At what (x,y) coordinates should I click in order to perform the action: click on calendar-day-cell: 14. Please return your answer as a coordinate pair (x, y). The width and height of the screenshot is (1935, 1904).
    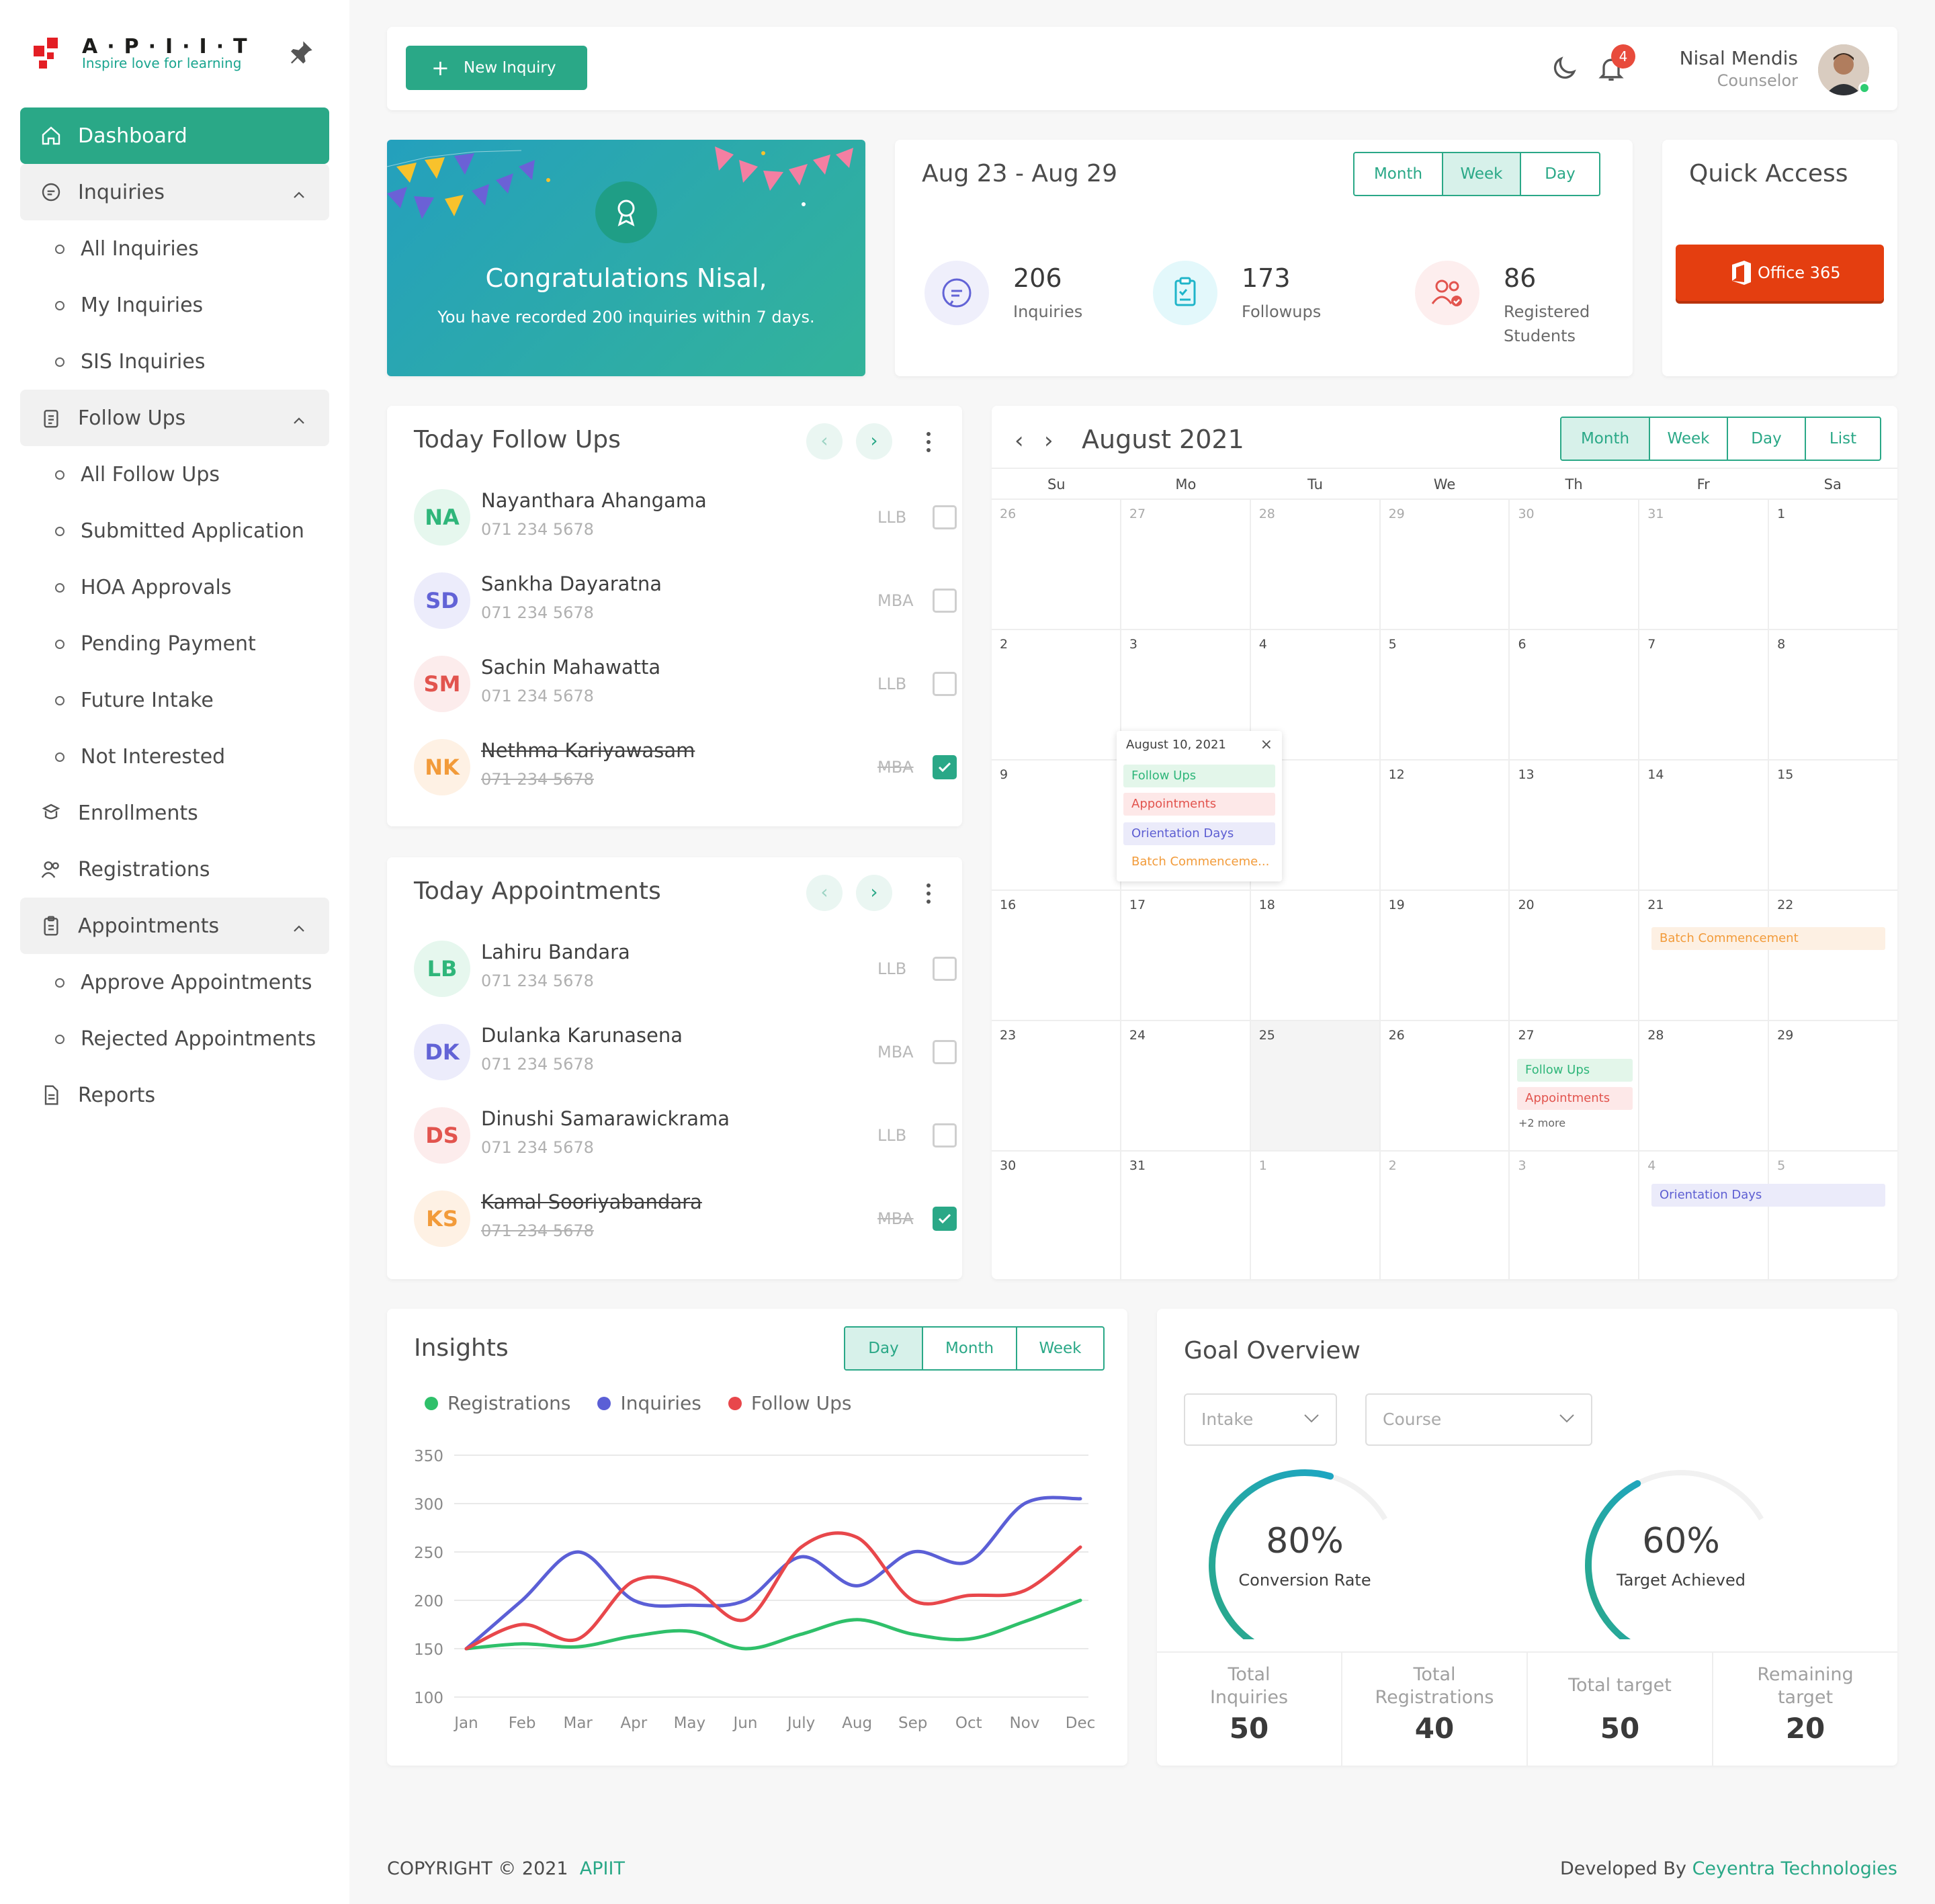
    Looking at the image, I should click on (1703, 824).